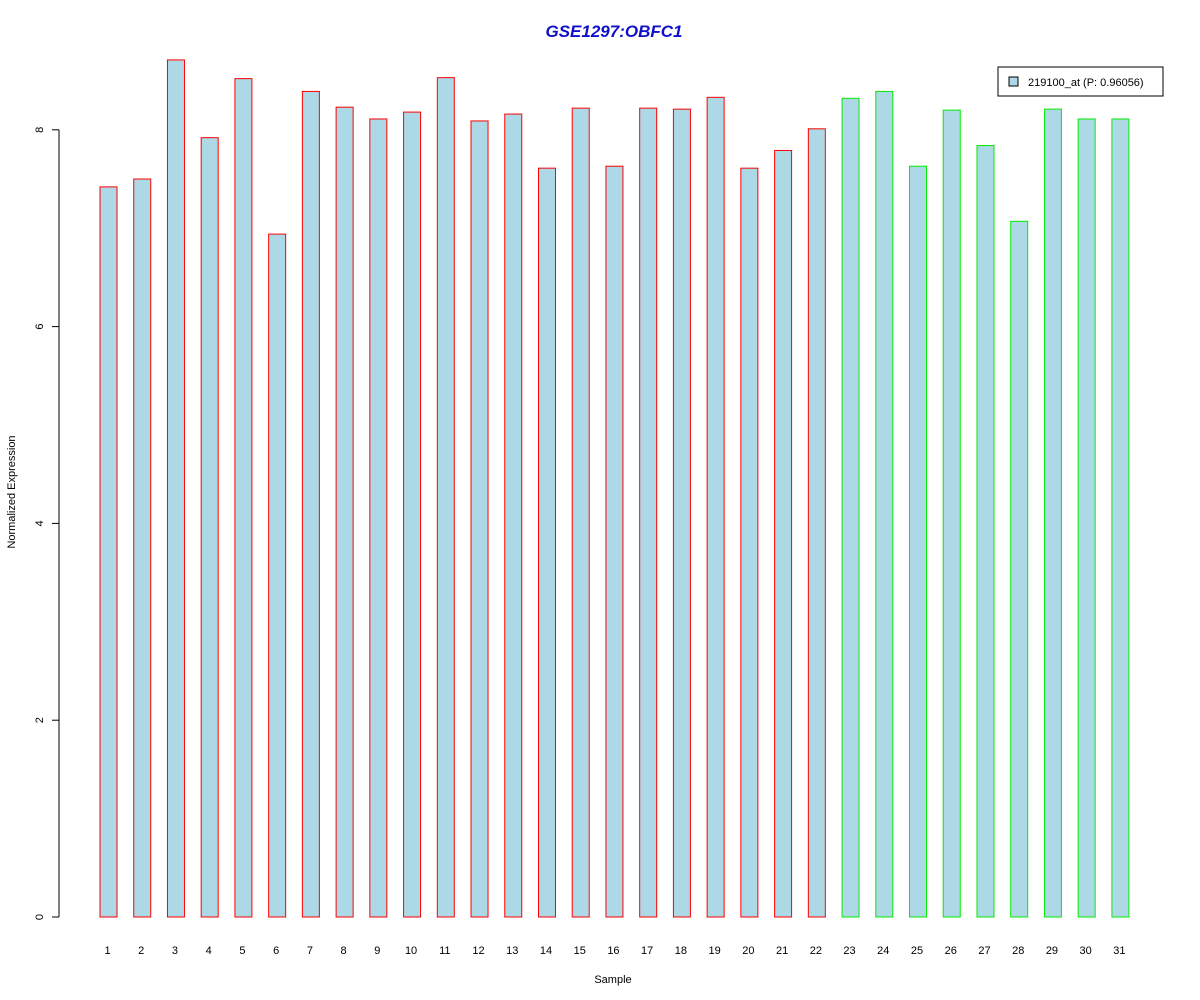  Describe the element at coordinates (681, 951) in the screenshot. I see `x-tick-label: 18` at that location.